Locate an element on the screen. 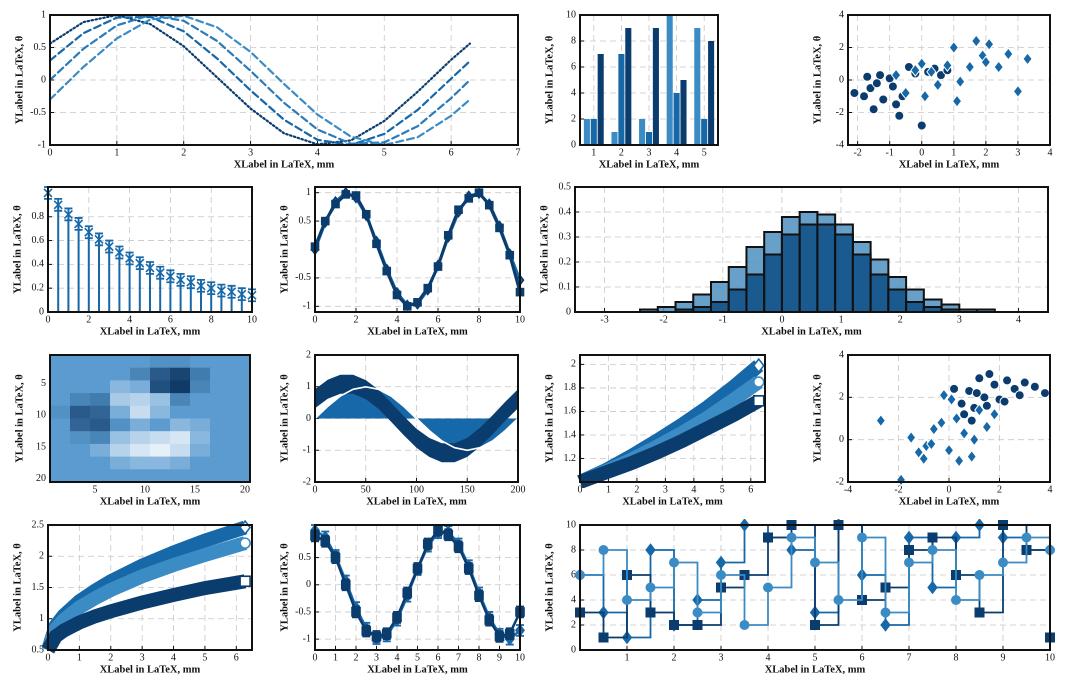 The width and height of the screenshot is (1080, 697). y-tick-label: 0.4 is located at coordinates (565, 211).